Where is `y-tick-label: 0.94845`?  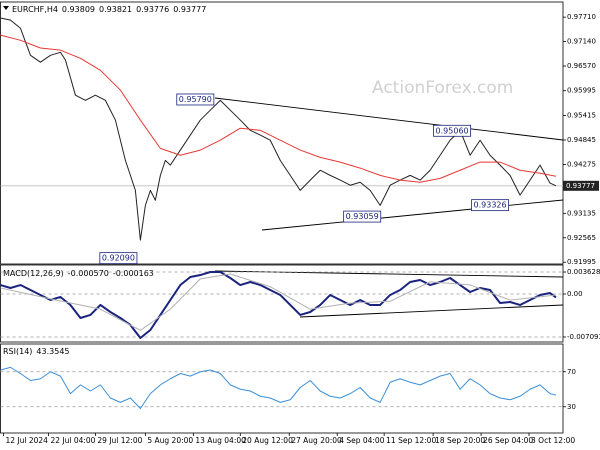
y-tick-label: 0.94845 is located at coordinates (581, 140).